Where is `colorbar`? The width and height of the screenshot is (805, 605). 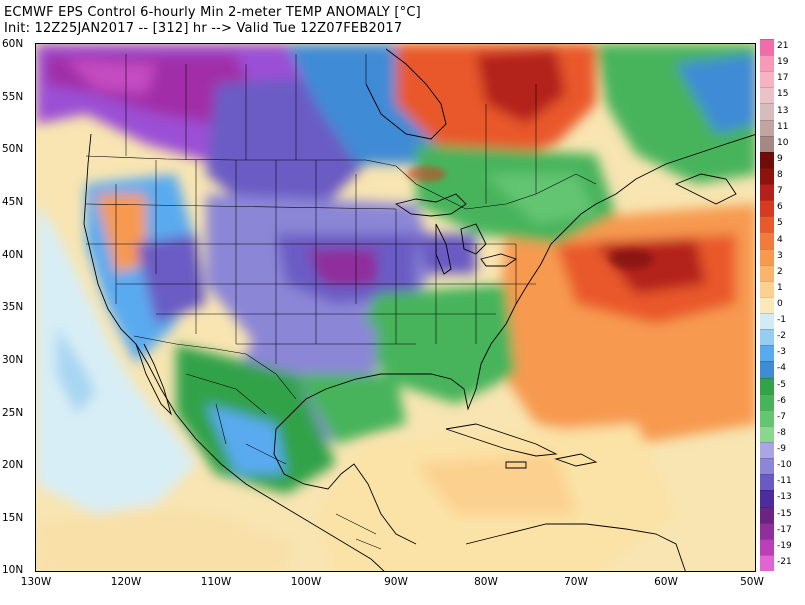 colorbar is located at coordinates (767, 305).